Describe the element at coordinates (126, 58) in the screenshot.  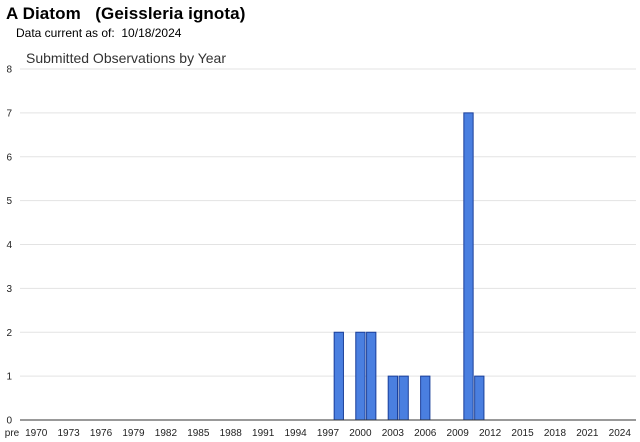
I see `chart-title: Submitted Observations by Year` at that location.